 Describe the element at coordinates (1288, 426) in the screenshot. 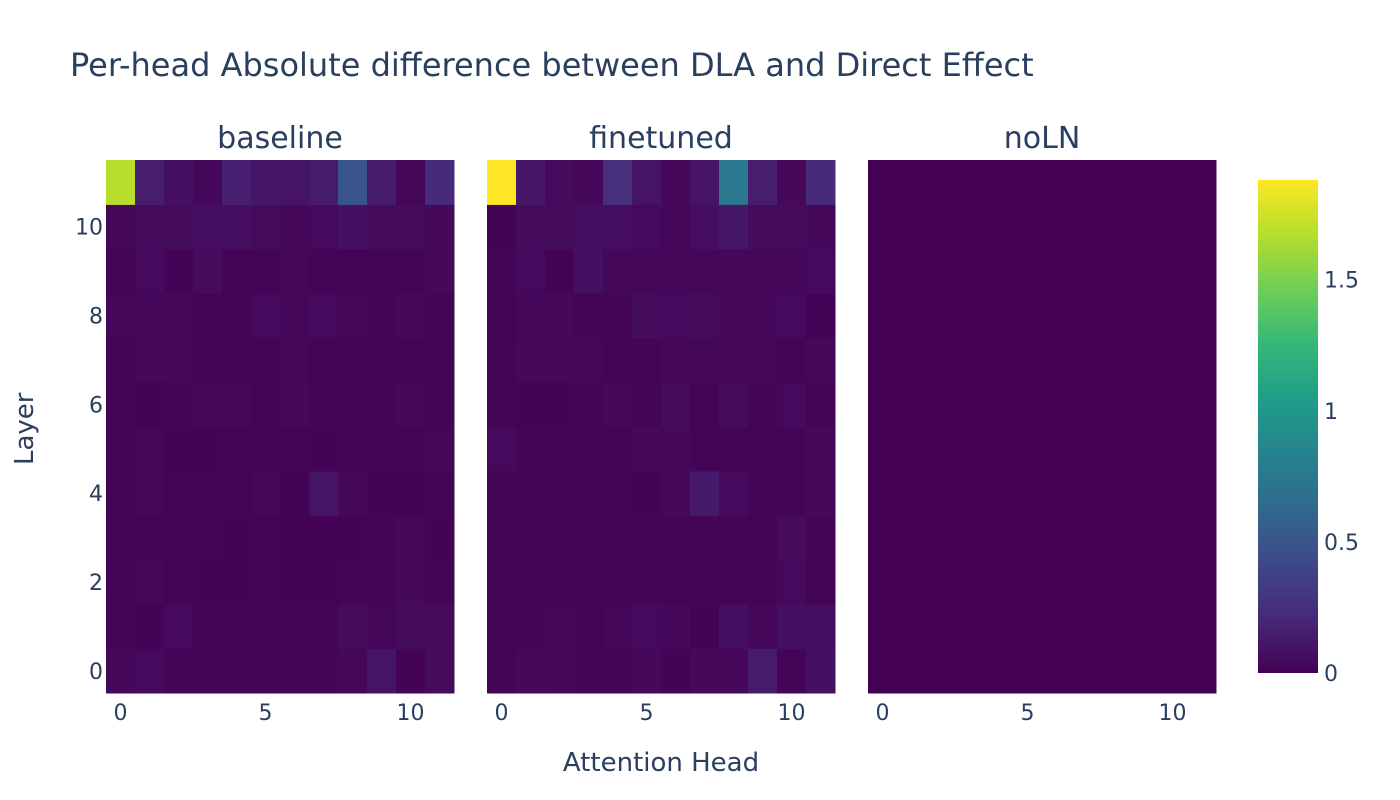

I see `colorbar` at that location.